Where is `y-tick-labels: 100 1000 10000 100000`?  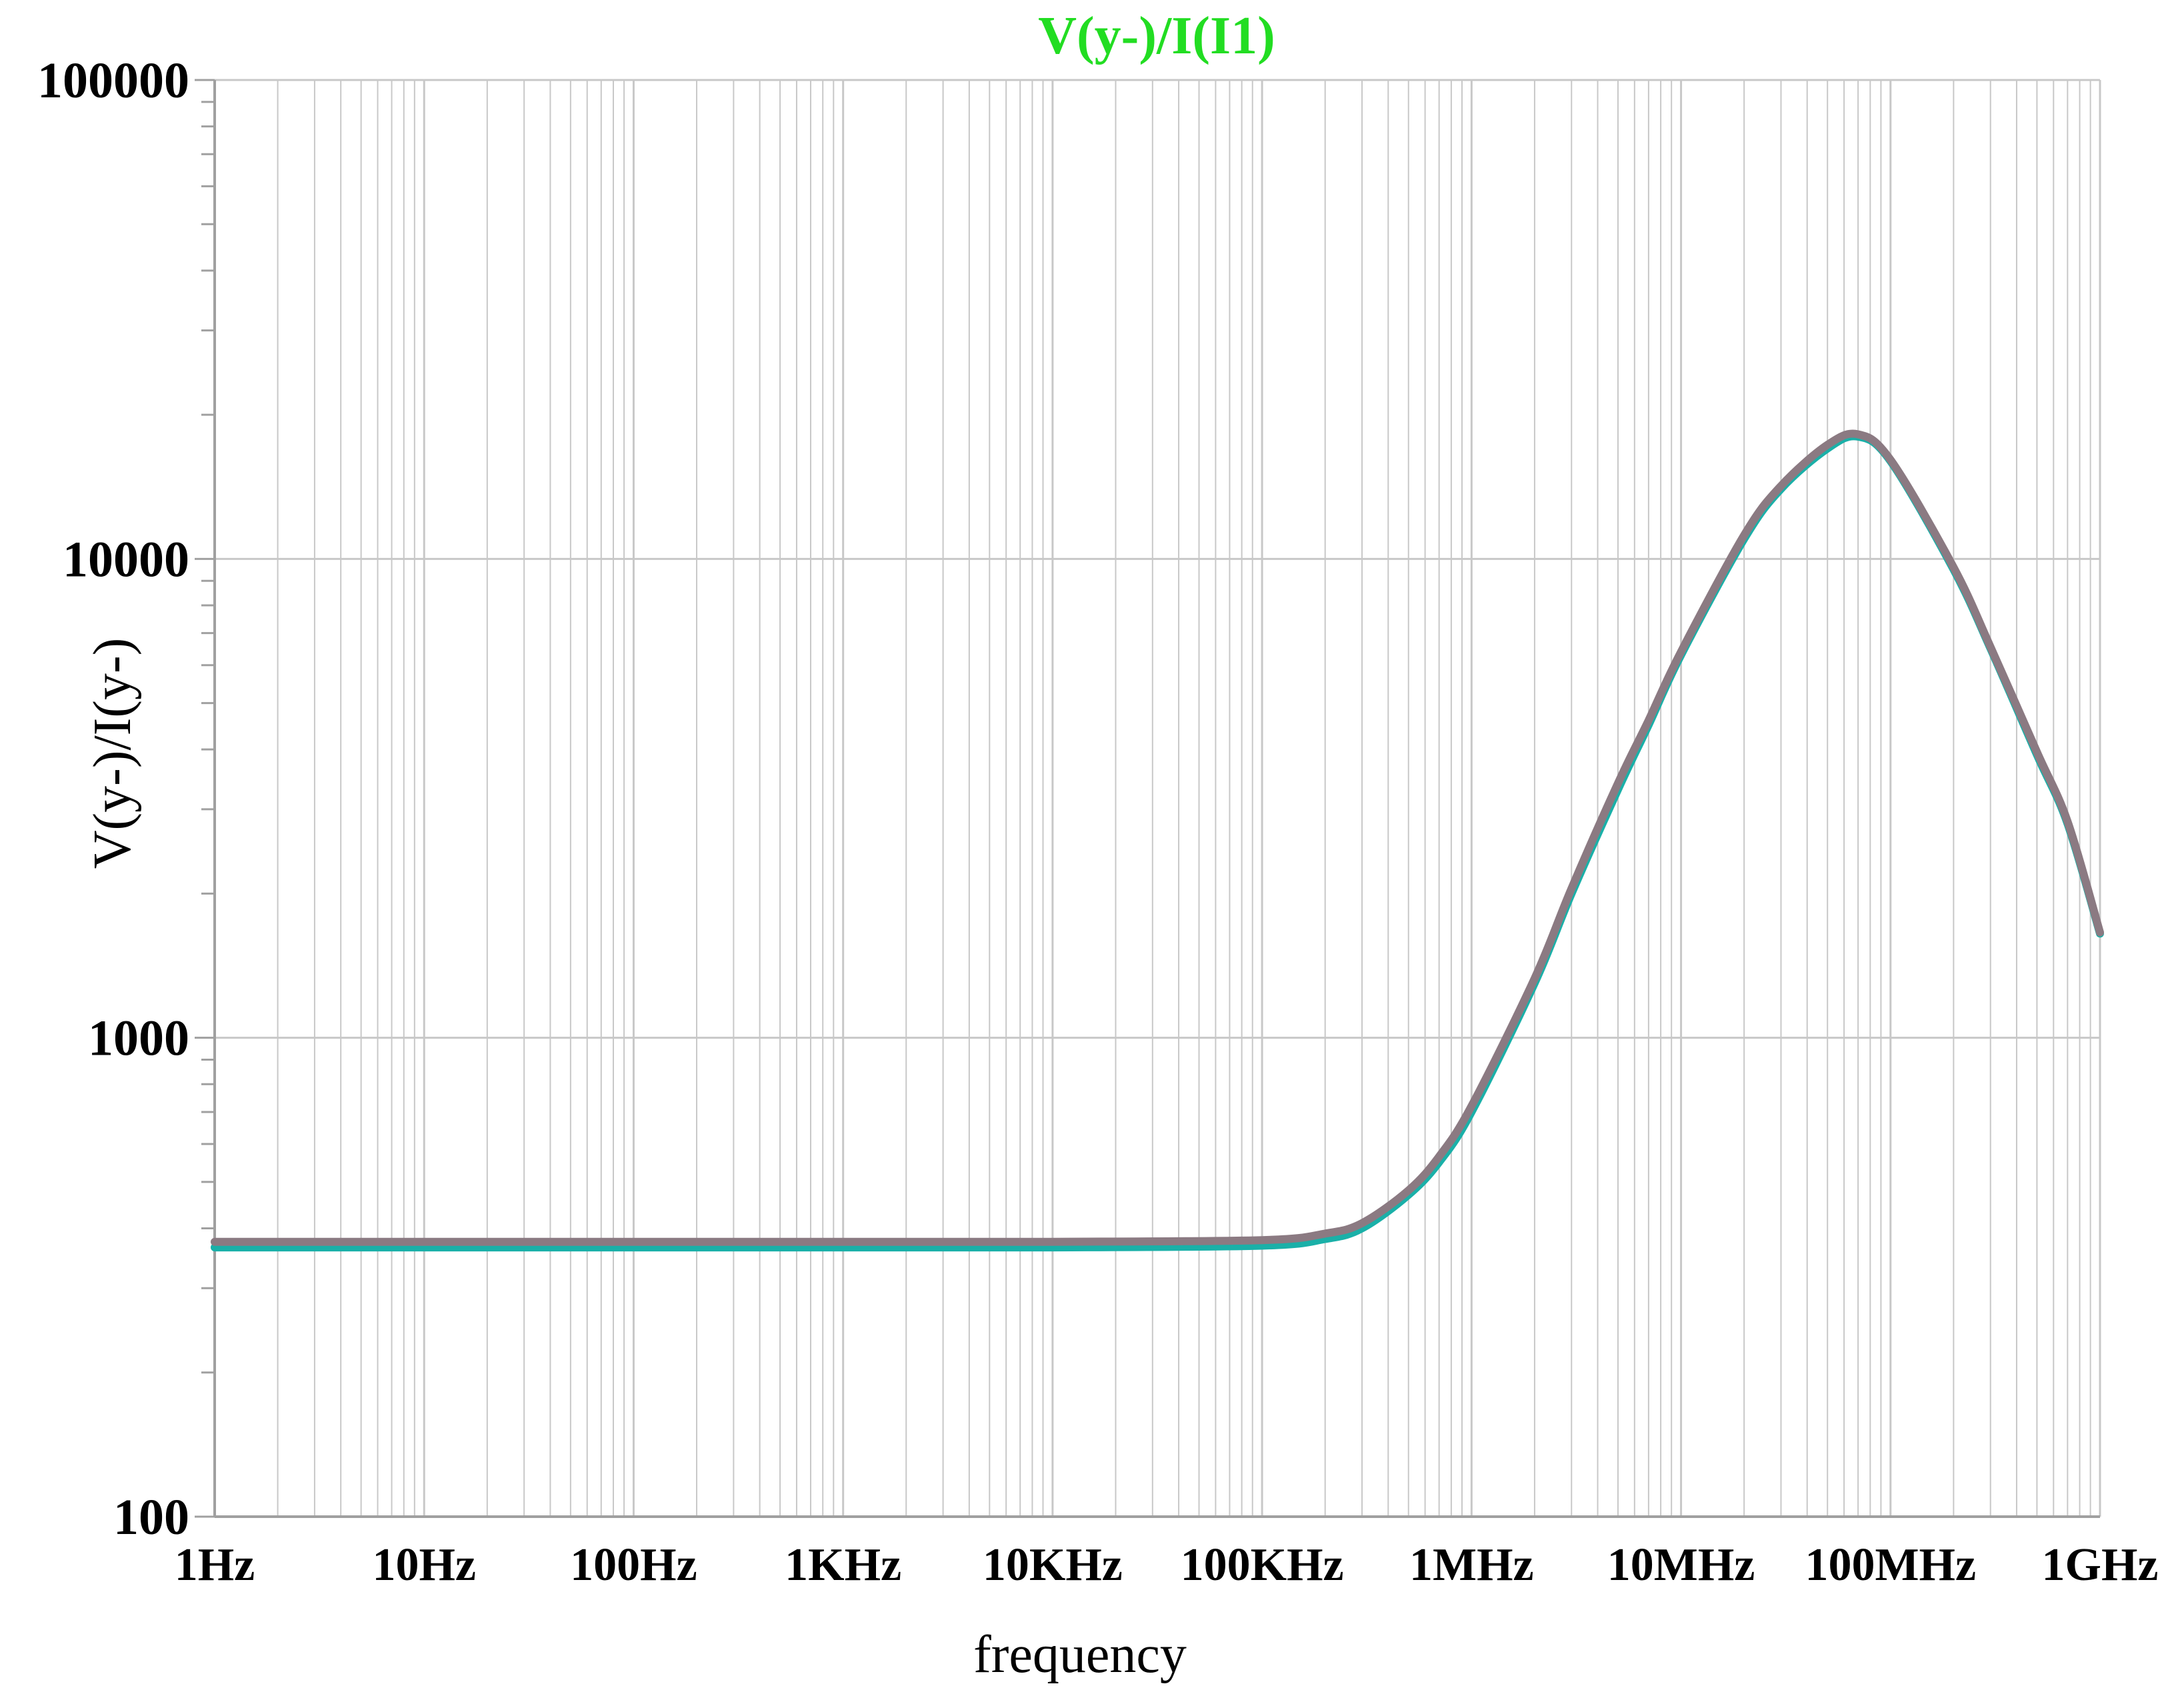 y-tick-labels: 100 1000 10000 100000 is located at coordinates (113, 799).